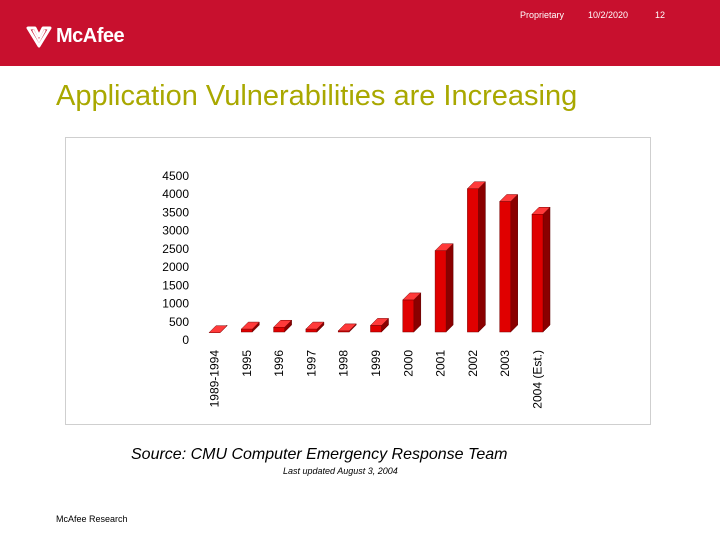  What do you see at coordinates (408, 363) in the screenshot?
I see `x-tick-label: 2000` at bounding box center [408, 363].